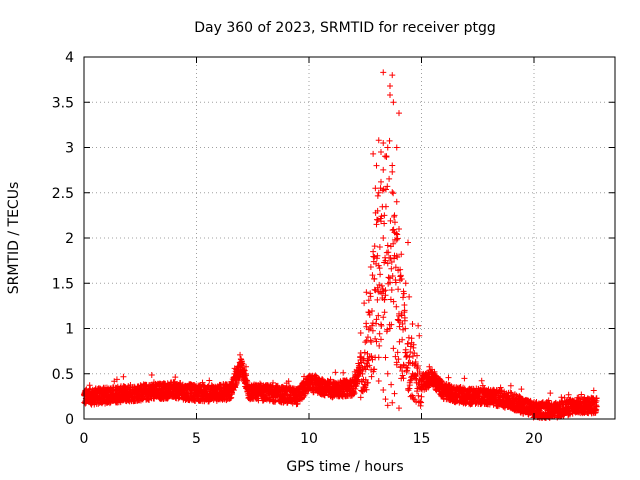 The image size is (640, 480). What do you see at coordinates (69, 420) in the screenshot?
I see `y-tick-label: 0` at bounding box center [69, 420].